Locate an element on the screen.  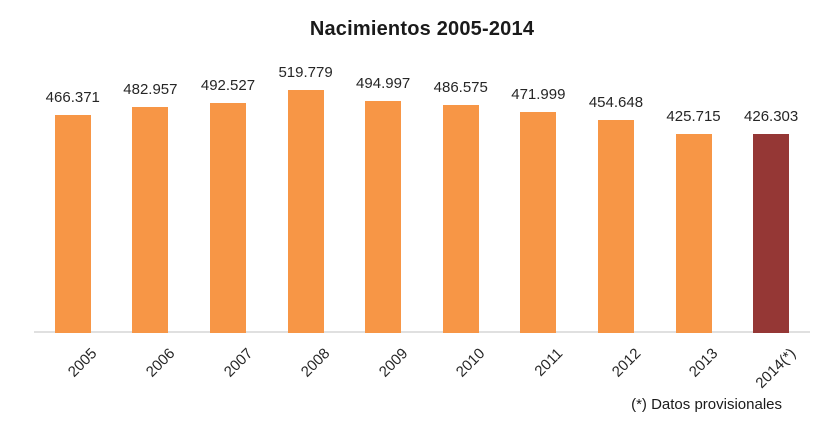
x-axis-label: 2006 is located at coordinates (160, 363).